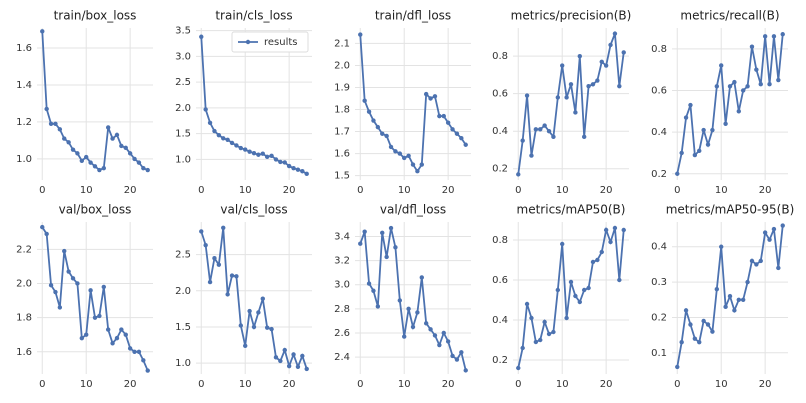 The height and width of the screenshot is (403, 806). What do you see at coordinates (342, 43) in the screenshot?
I see `y-tick-label: 2.1` at bounding box center [342, 43].